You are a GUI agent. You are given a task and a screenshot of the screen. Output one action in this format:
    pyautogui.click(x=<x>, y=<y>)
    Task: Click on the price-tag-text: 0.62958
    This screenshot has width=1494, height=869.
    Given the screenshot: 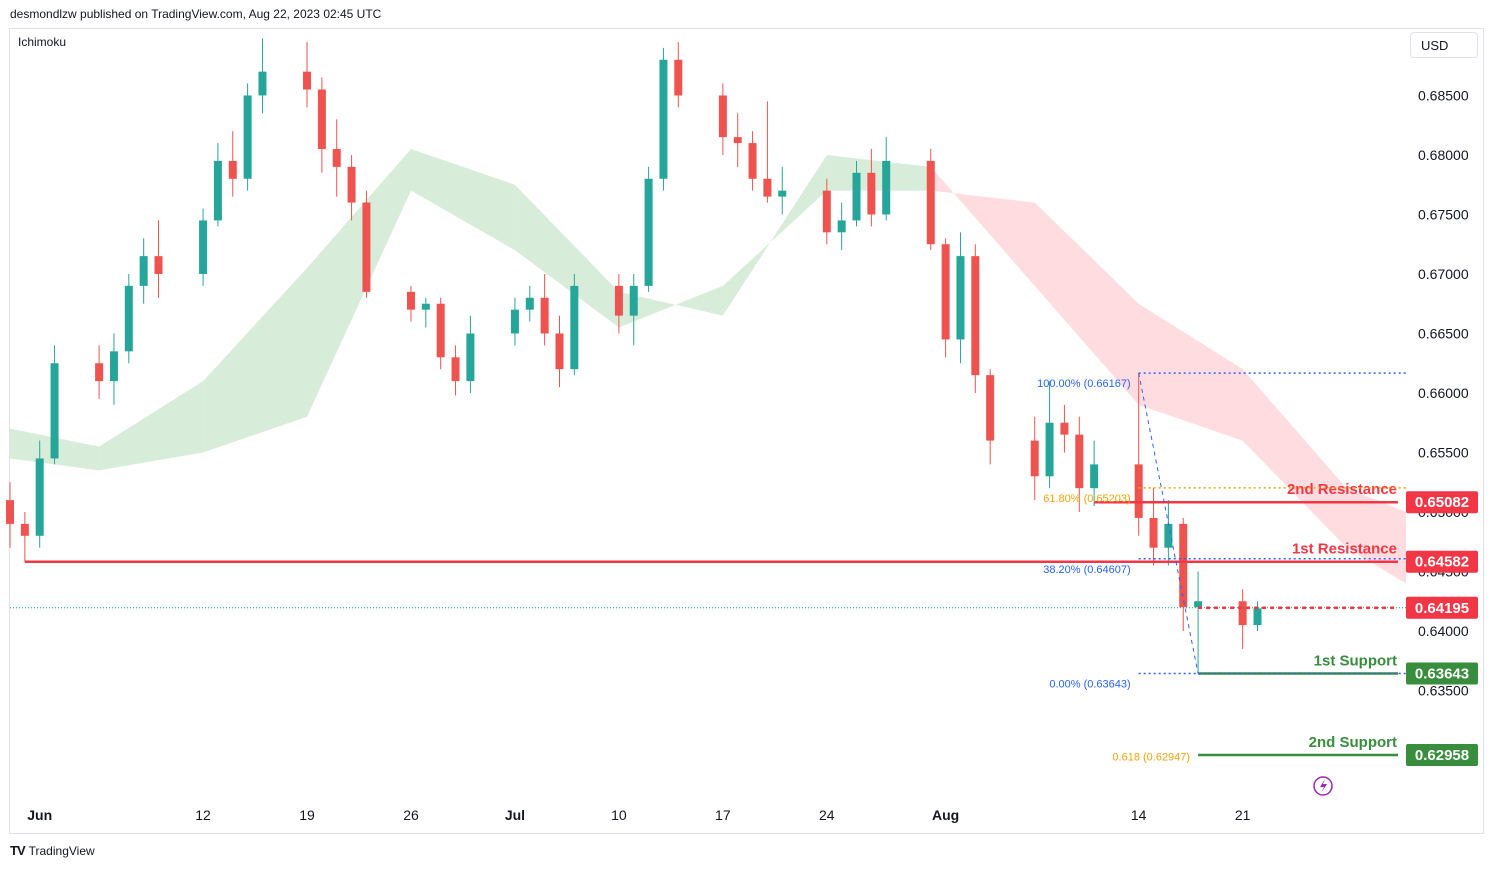 What is the action you would take?
    pyautogui.click(x=1442, y=755)
    